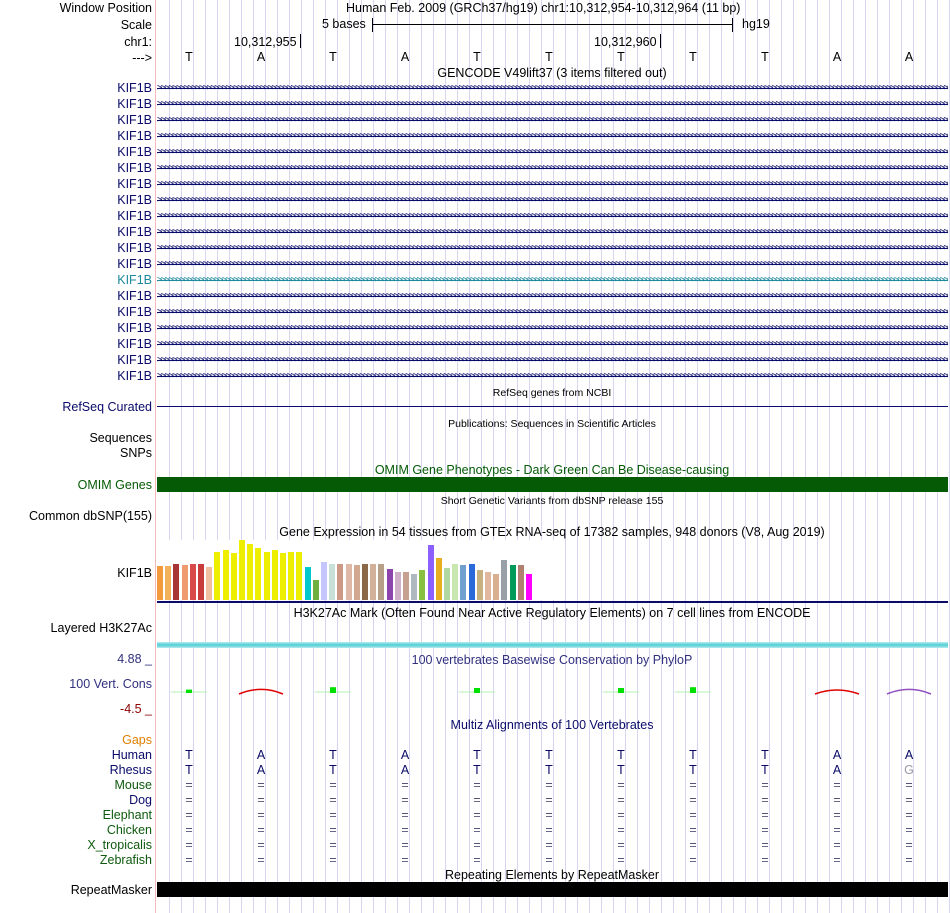  I want to click on repeatmasker-track-title: Repeating Elements by RepeatMasker, so click(552, 875).